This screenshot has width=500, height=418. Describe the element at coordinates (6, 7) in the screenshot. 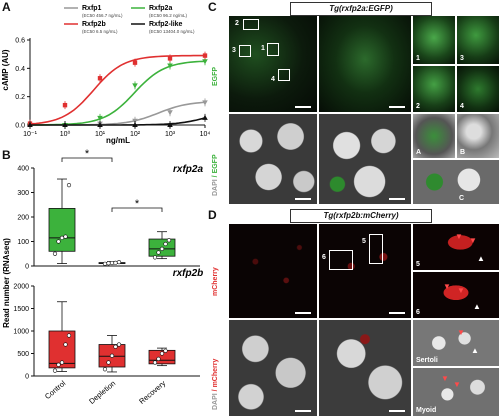

I see `panel-letter-a: A` at that location.